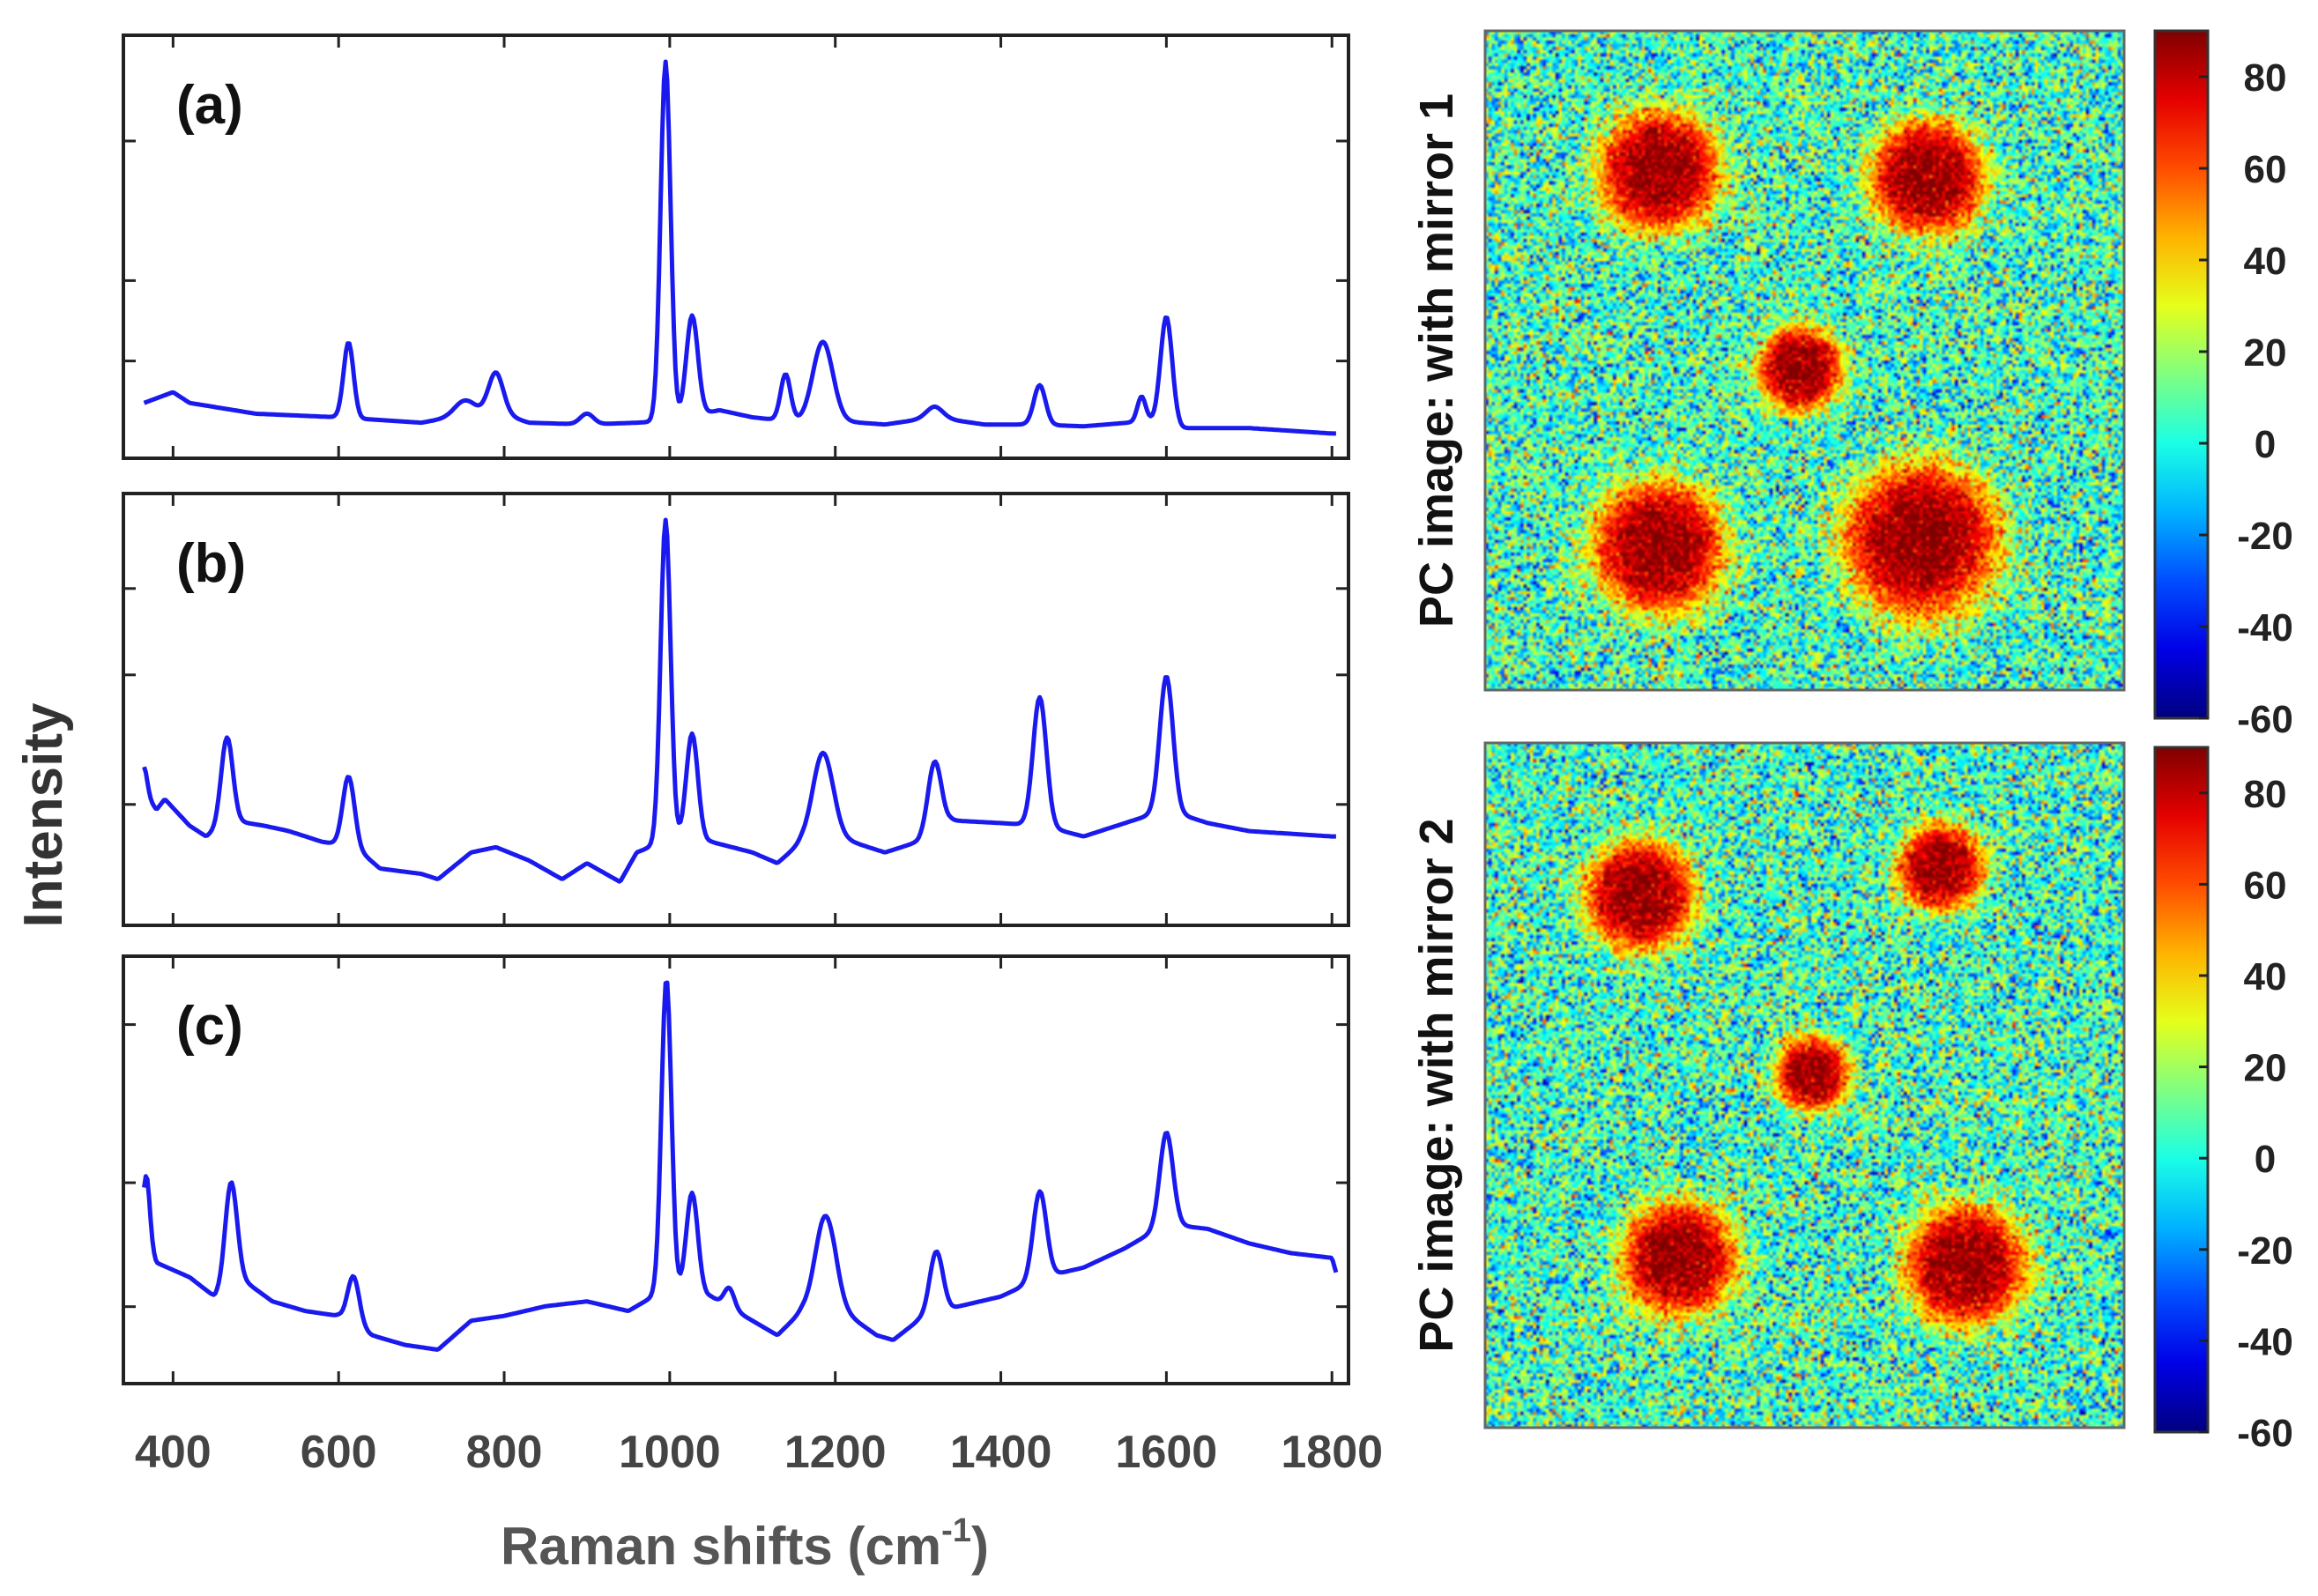  What do you see at coordinates (1437, 360) in the screenshot?
I see `heatmap-title: PC image: with mirror 1` at bounding box center [1437, 360].